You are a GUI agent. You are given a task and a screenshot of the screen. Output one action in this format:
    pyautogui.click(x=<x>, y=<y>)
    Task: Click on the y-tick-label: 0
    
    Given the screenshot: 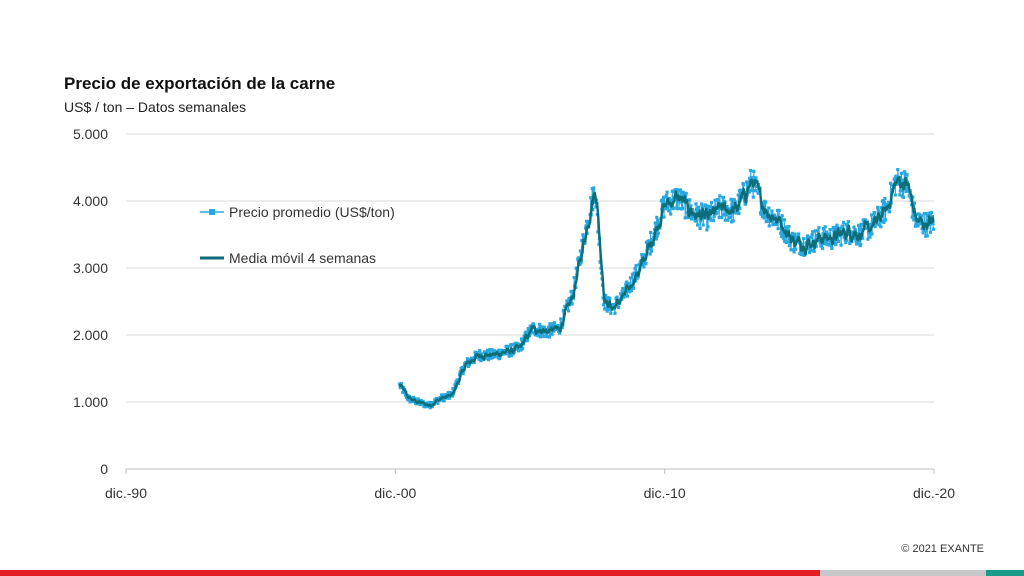 What is the action you would take?
    pyautogui.click(x=104, y=469)
    